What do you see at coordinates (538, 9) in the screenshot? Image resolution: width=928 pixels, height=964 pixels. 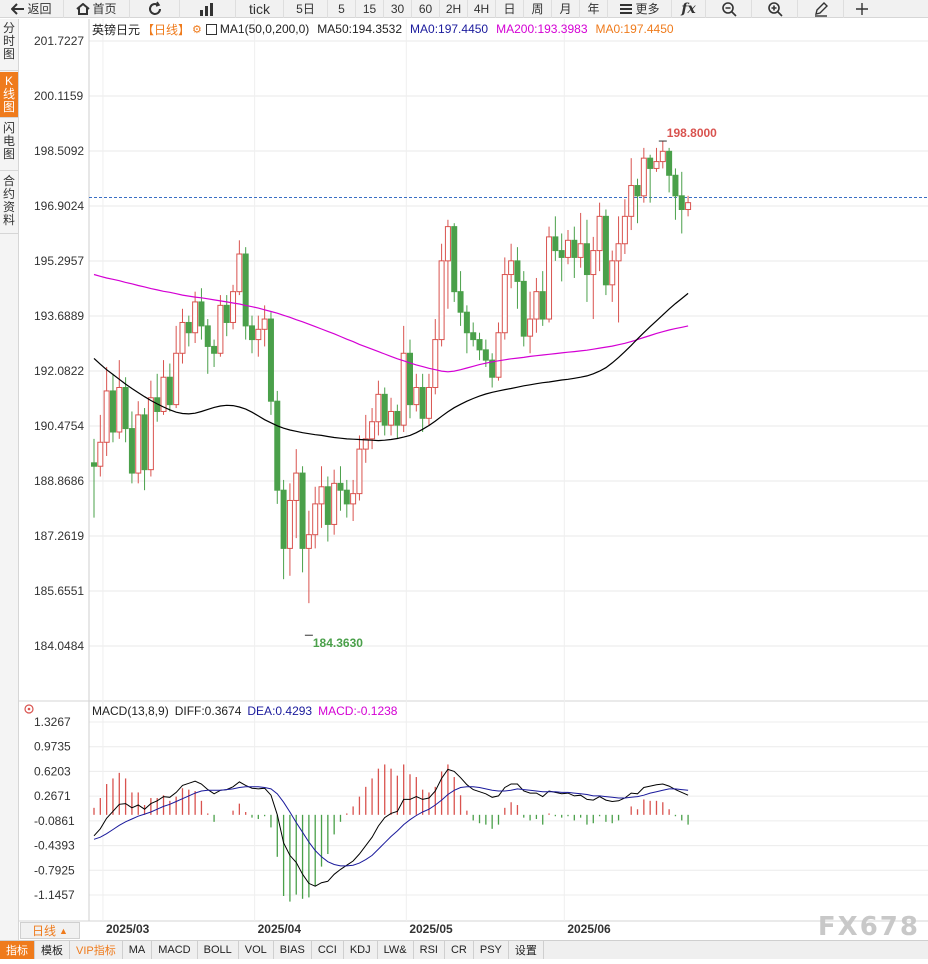 I see `period-week: 周` at bounding box center [538, 9].